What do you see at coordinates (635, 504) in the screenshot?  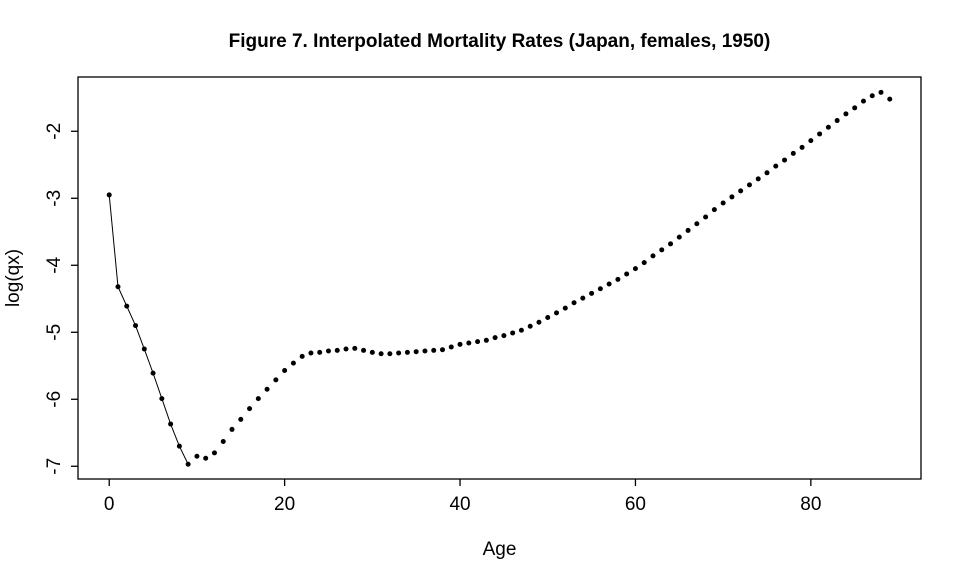 I see `x-tick-label: 60` at bounding box center [635, 504].